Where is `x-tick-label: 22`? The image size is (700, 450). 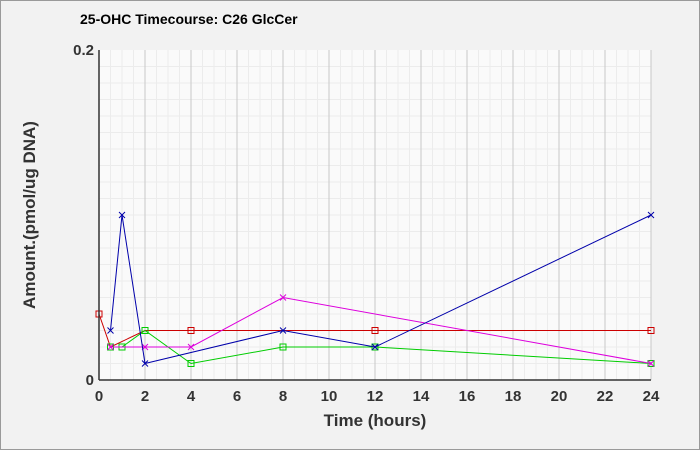 x-tick-label: 22 is located at coordinates (605, 396).